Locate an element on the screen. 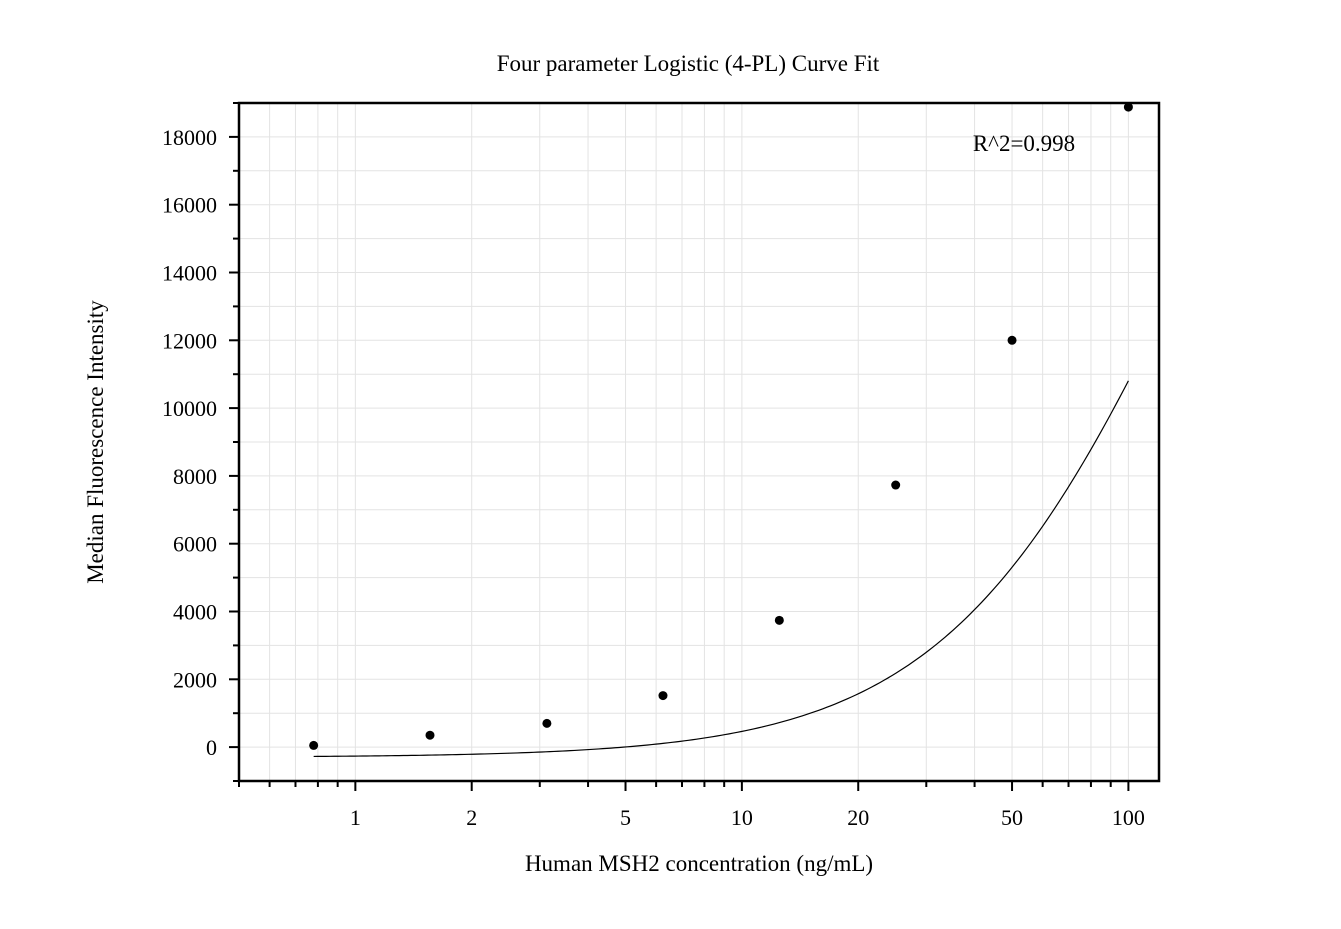  x-tick-label: 50 is located at coordinates (1012, 817).